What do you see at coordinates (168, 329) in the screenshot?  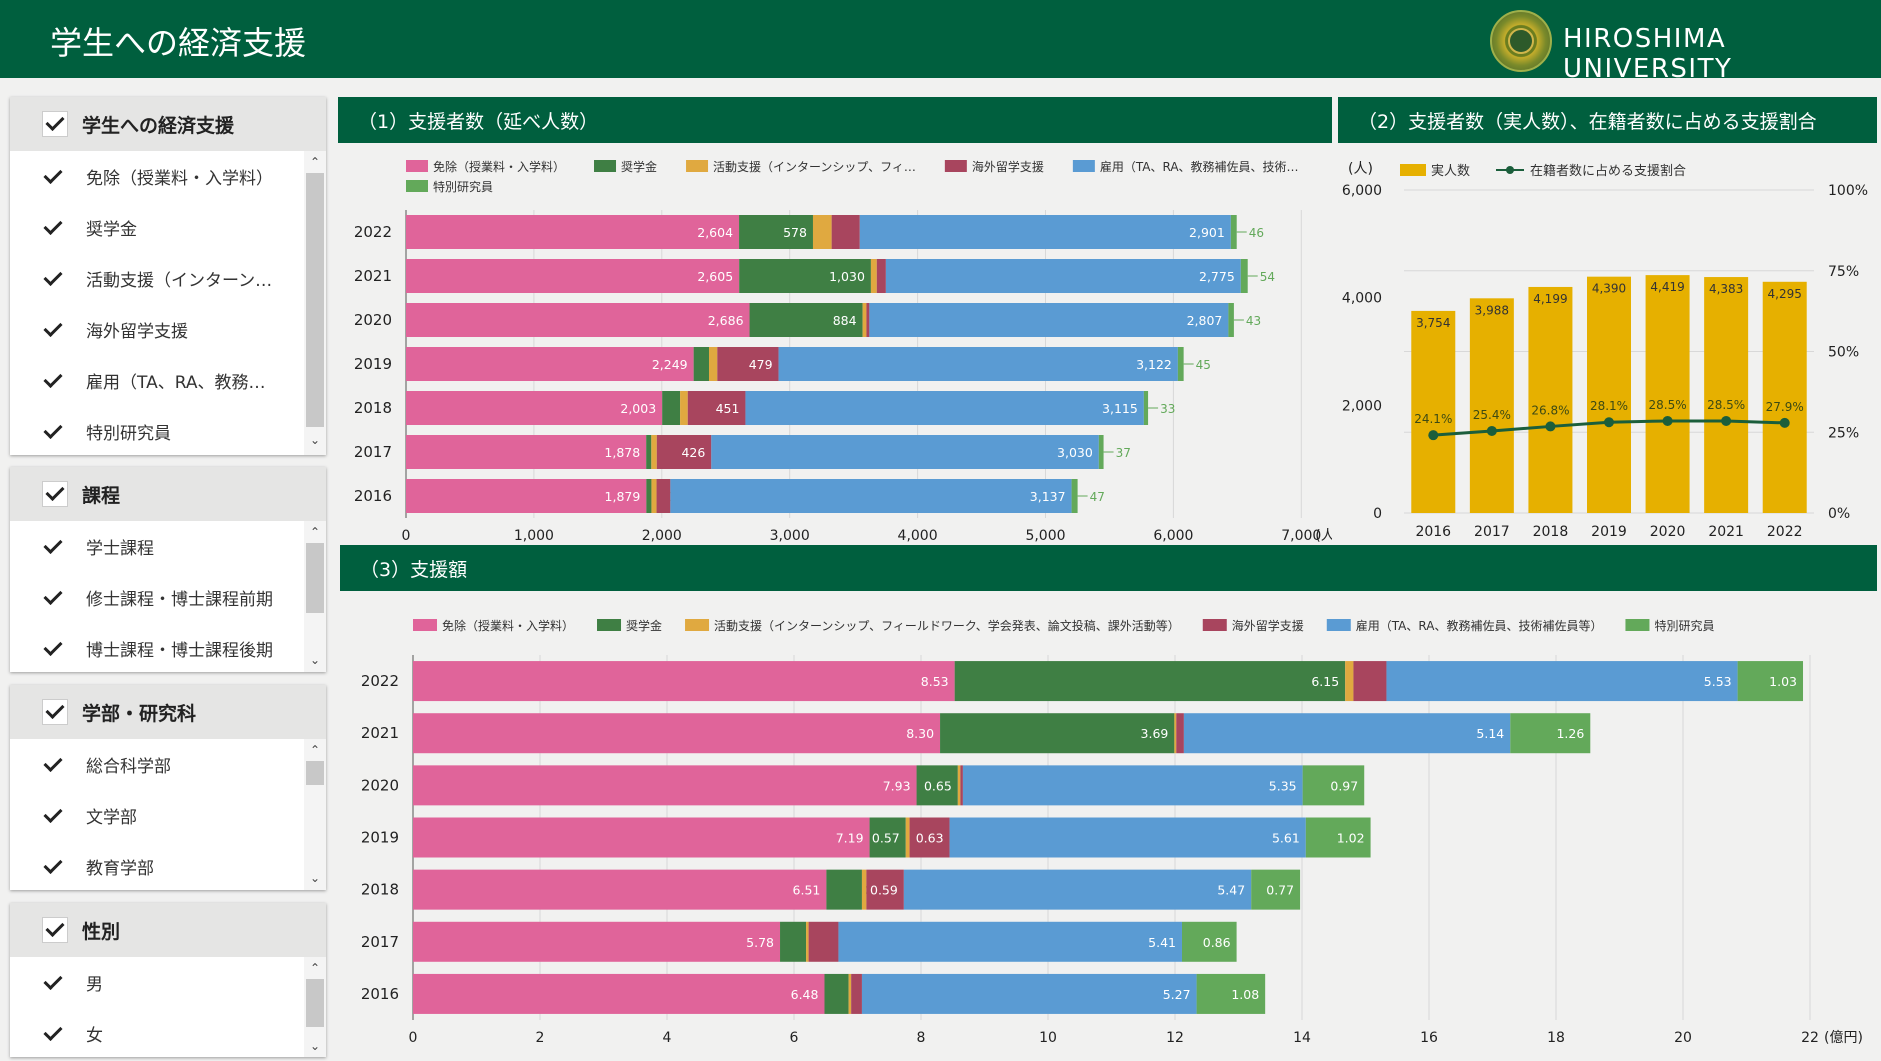 I see `filter-option: 海外留学支援` at bounding box center [168, 329].